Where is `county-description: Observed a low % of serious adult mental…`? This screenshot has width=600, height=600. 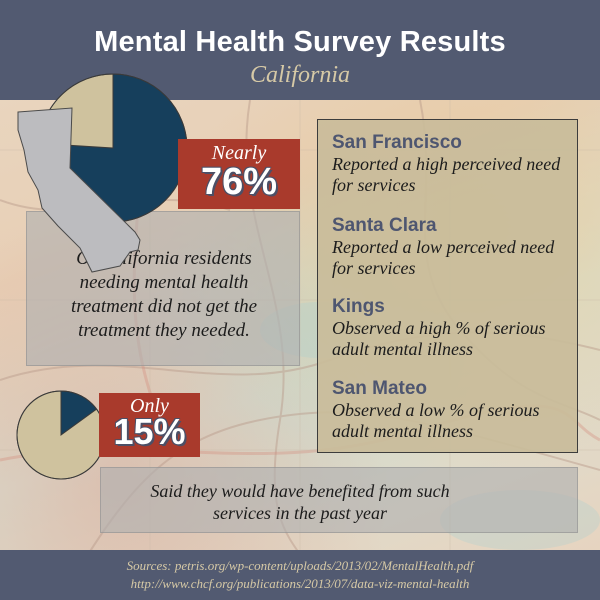 county-description: Observed a low % of serious adult mental… is located at coordinates (436, 420).